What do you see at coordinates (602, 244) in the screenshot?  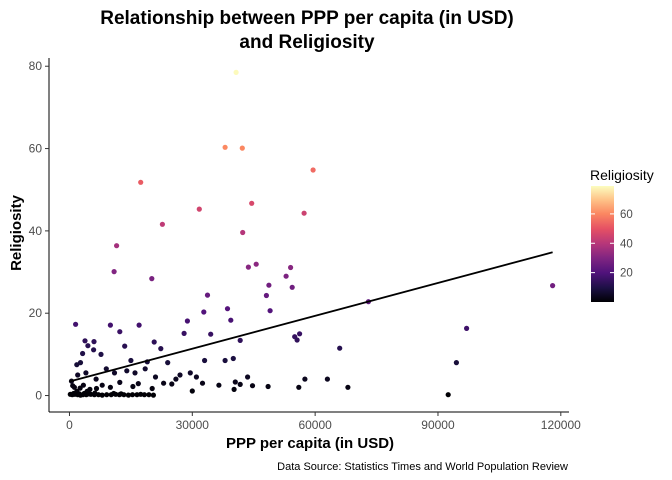 I see `legend-colorbar` at bounding box center [602, 244].